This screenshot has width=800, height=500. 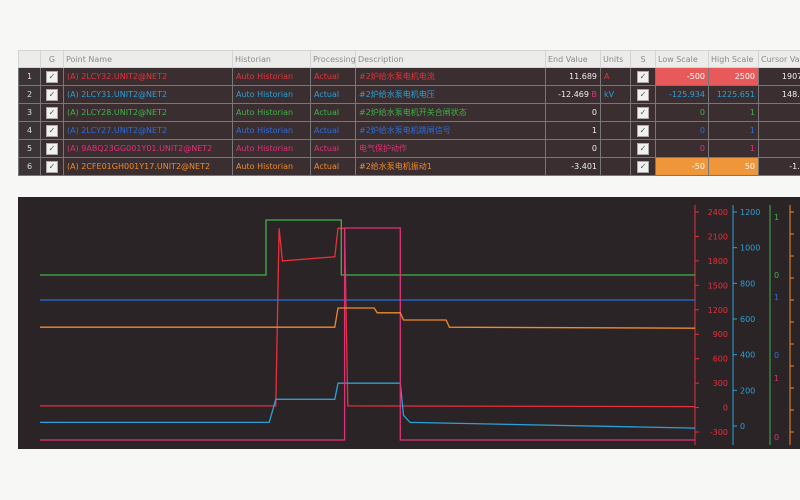 I want to click on column-header: High Scale, so click(x=733, y=59).